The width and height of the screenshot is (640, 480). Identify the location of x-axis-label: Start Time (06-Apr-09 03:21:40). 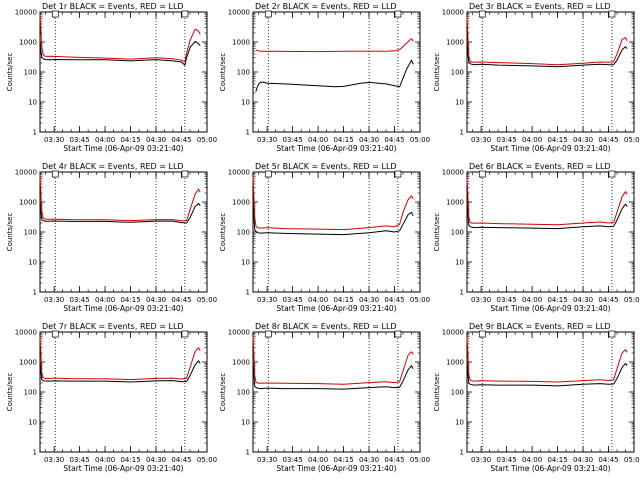
(550, 148).